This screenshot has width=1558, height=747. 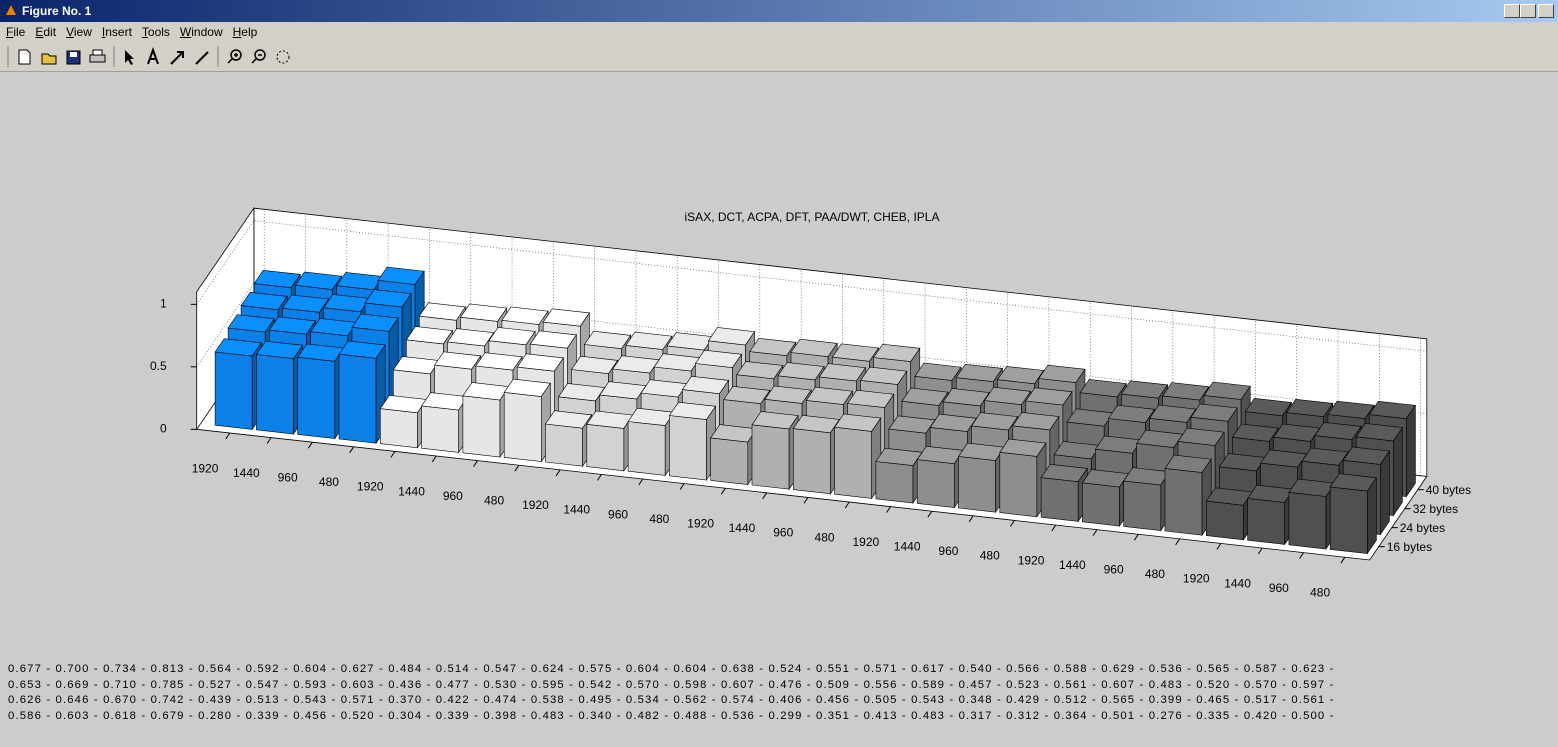 I want to click on value-label: 0.456, so click(x=310, y=715).